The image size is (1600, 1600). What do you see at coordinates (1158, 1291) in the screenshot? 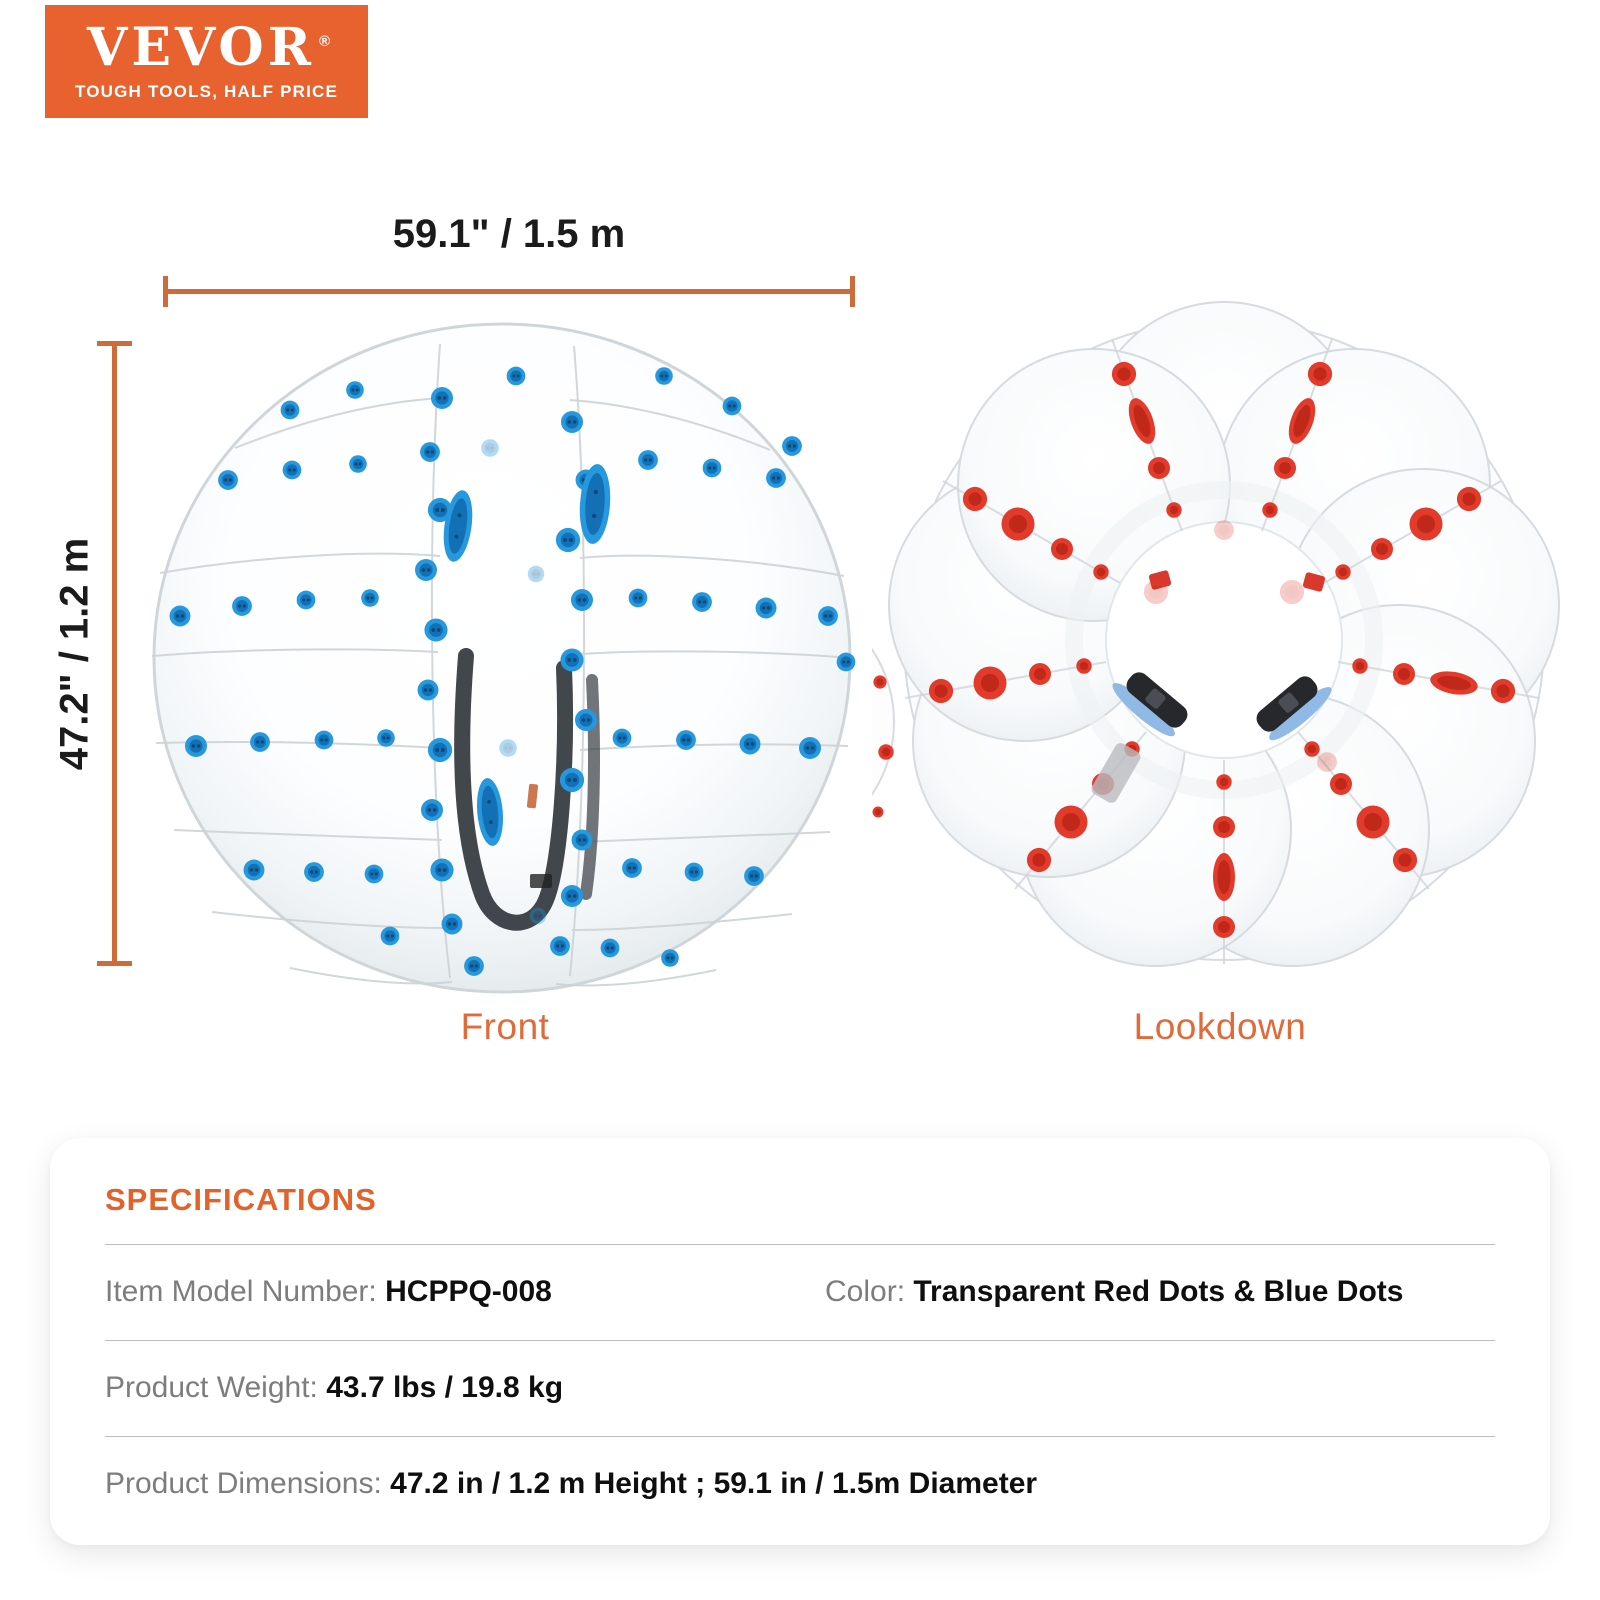
I see `spec-value-color: Transparent Red Dots & Blue Dots` at bounding box center [1158, 1291].